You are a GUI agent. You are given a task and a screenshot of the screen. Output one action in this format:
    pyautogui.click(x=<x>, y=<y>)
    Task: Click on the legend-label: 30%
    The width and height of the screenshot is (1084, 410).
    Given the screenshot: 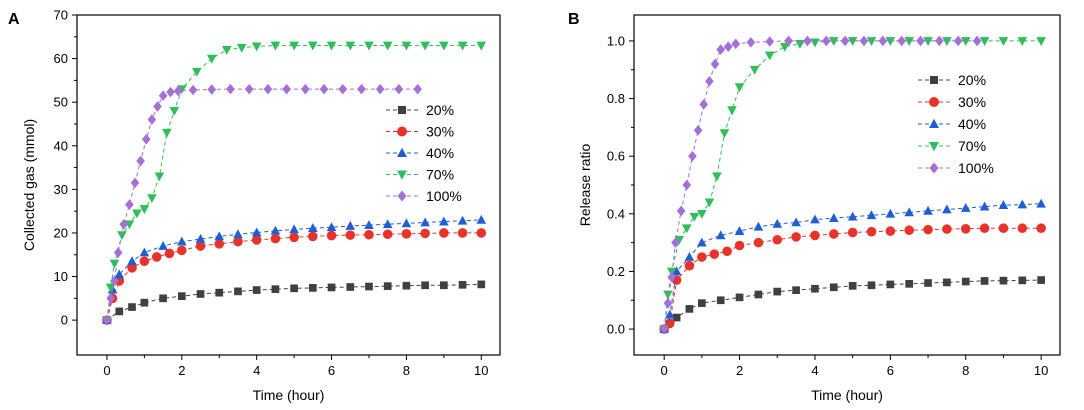 What is the action you would take?
    pyautogui.click(x=972, y=102)
    